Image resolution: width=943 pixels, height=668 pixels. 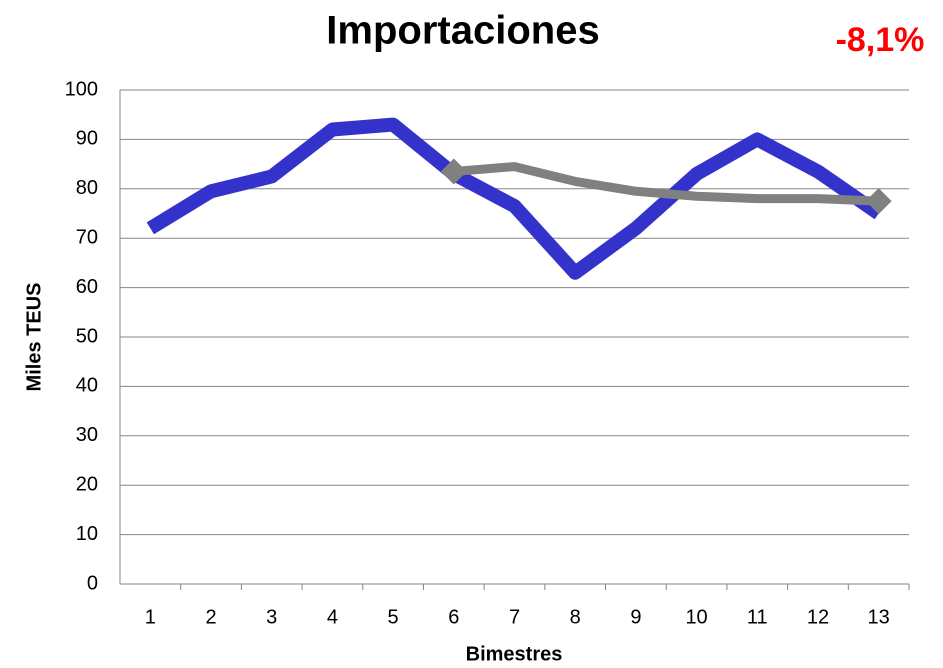 I want to click on y-axis-label: Miles TEUS, so click(x=34, y=337).